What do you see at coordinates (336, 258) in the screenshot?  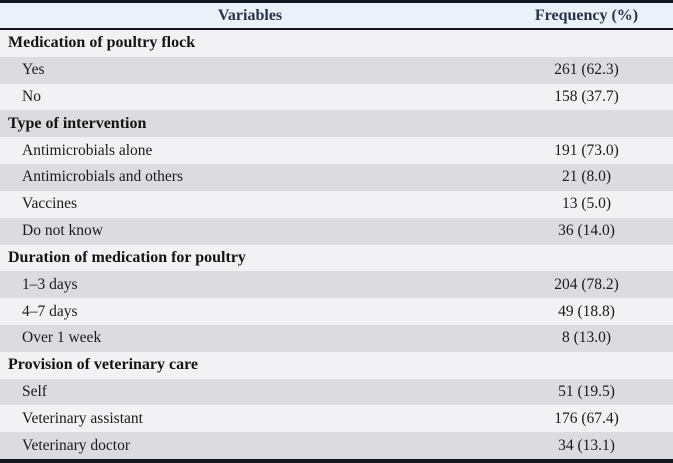 I see `section-row-duration: Duration of medication for poultry` at bounding box center [336, 258].